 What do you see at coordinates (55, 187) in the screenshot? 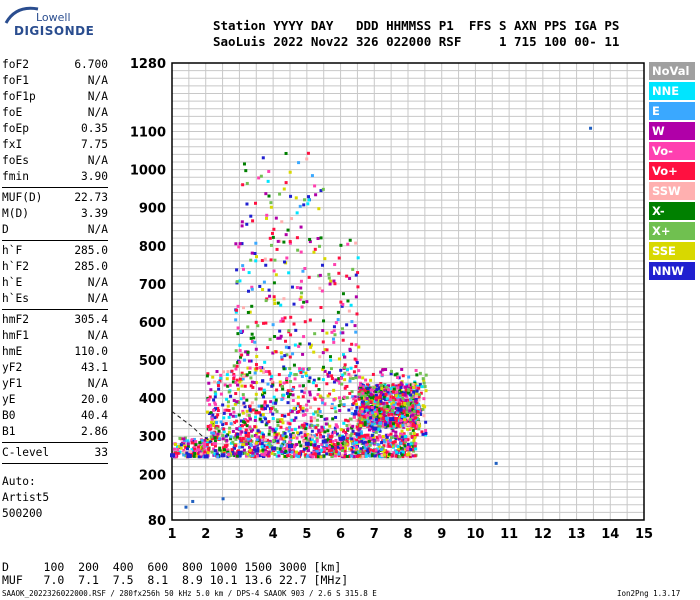
I see `param-separator` at bounding box center [55, 187].